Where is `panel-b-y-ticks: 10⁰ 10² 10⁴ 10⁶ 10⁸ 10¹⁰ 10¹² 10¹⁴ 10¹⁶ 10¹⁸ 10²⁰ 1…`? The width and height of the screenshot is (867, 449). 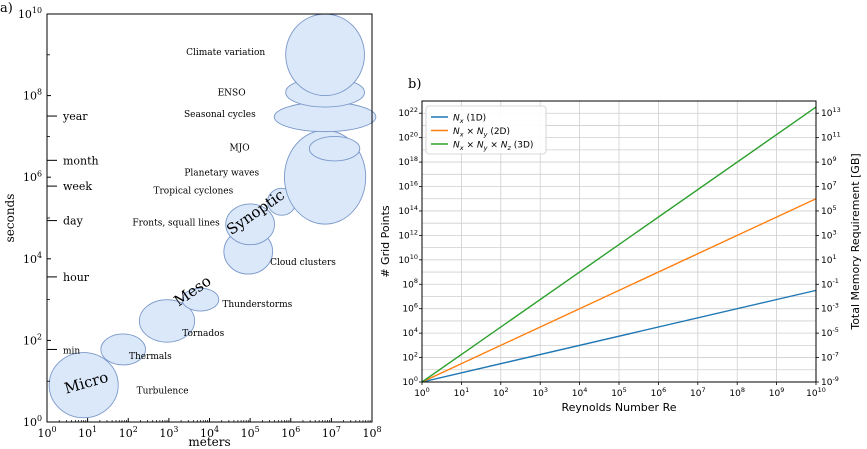
panel-b-y-ticks: 10⁰ 10² 10⁴ 10⁶ 10⁸ 10¹⁰ 10¹² 10¹⁴ 10¹⁶ 10¹⁸ 10²⁰ 1… is located at coordinates (410, 247).